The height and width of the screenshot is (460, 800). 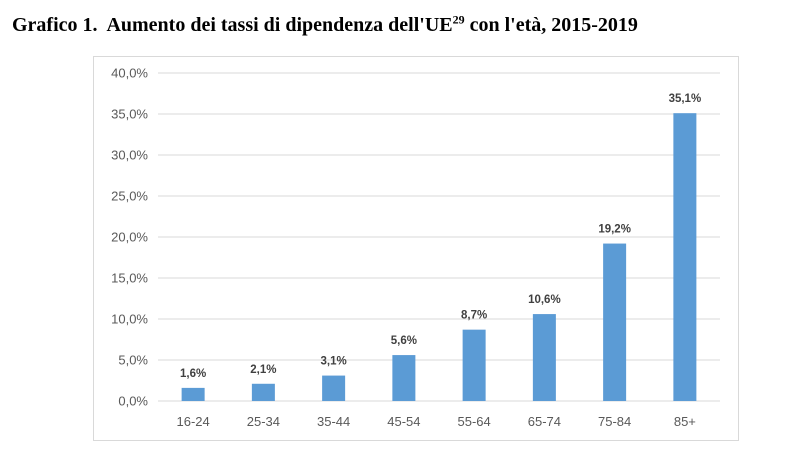 What do you see at coordinates (544, 300) in the screenshot?
I see `data-label: 10,6%` at bounding box center [544, 300].